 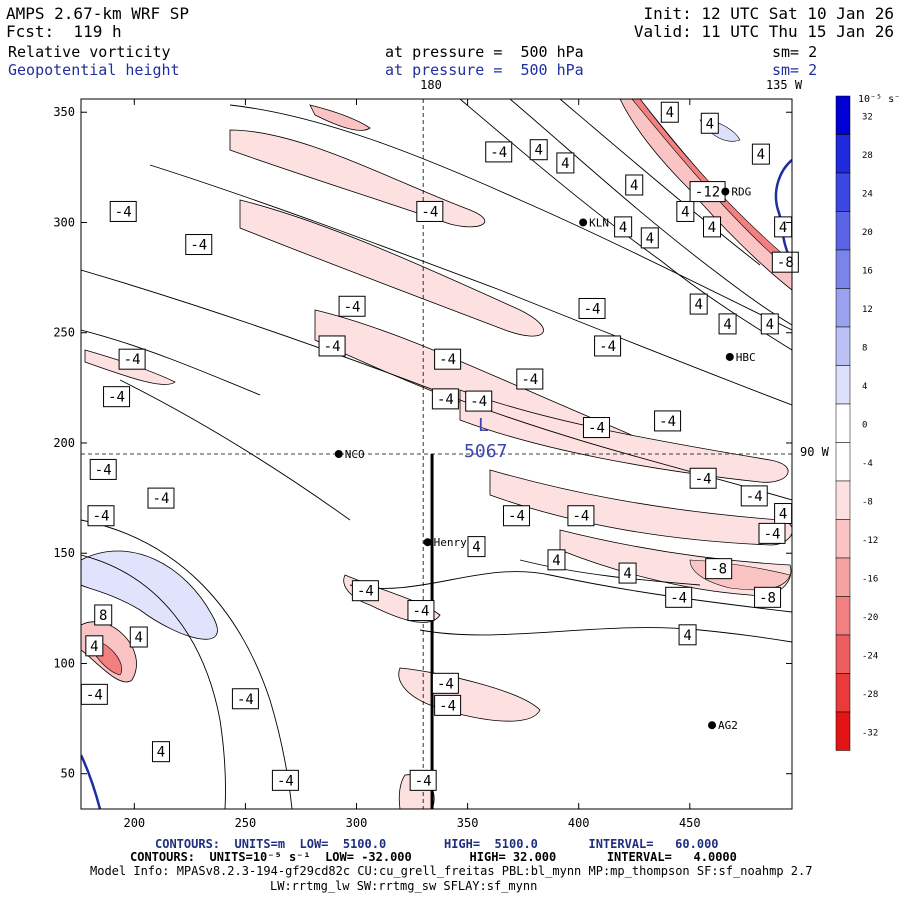 I want to click on colorbar-level-label: 0, so click(x=864, y=425).